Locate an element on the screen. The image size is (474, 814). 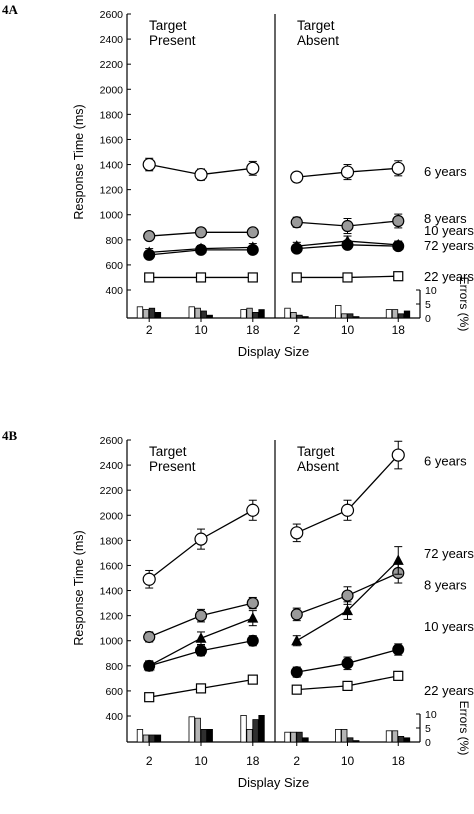
y-tick-label: 1000 is located at coordinates (112, 216).